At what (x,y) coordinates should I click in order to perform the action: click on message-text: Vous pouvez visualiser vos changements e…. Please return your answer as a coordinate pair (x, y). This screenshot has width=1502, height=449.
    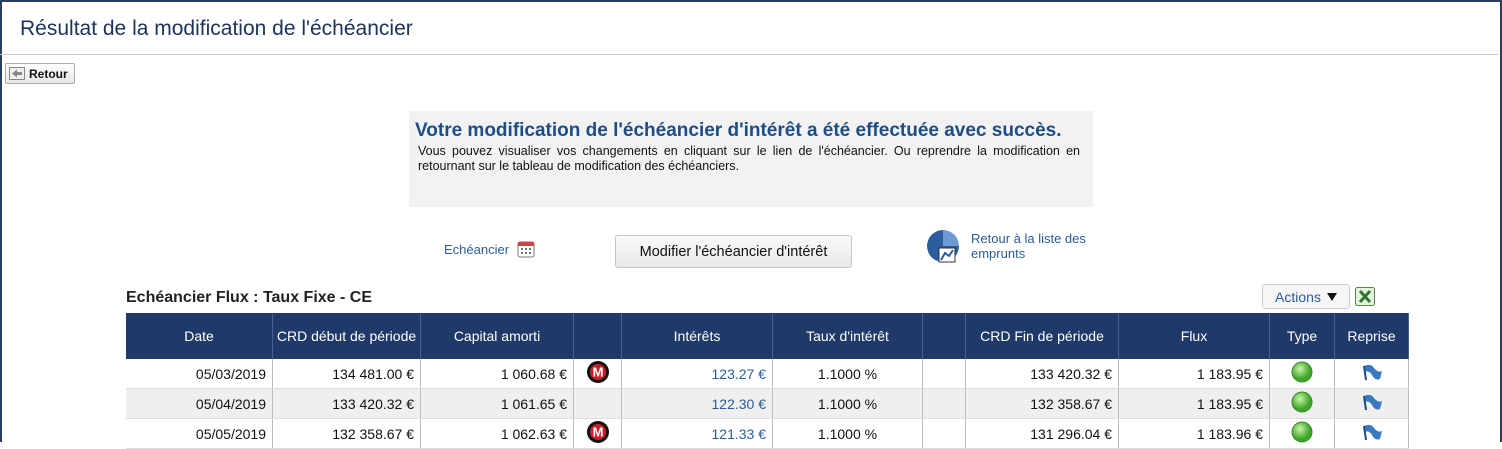
    Looking at the image, I should click on (749, 158).